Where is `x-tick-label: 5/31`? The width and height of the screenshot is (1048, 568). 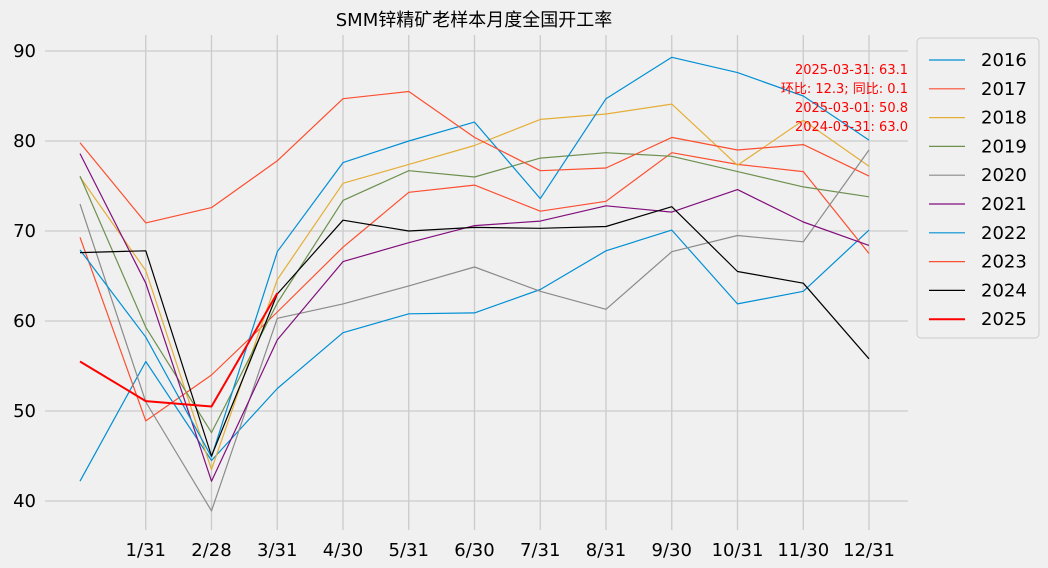
x-tick-label: 5/31 is located at coordinates (409, 550).